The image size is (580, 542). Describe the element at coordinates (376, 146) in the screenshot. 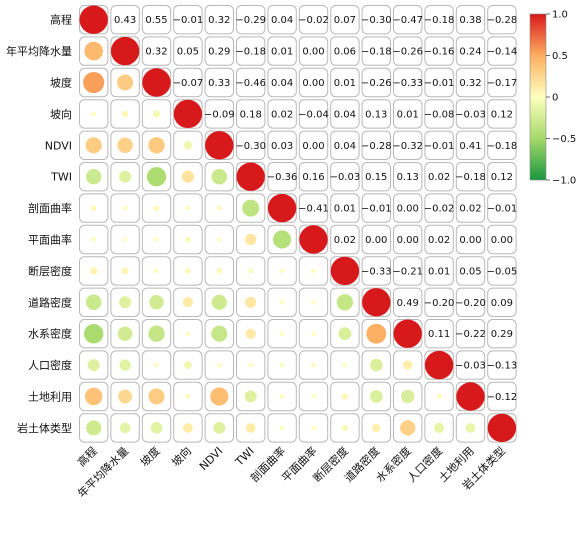

I see `correlation-value: −0.28` at that location.